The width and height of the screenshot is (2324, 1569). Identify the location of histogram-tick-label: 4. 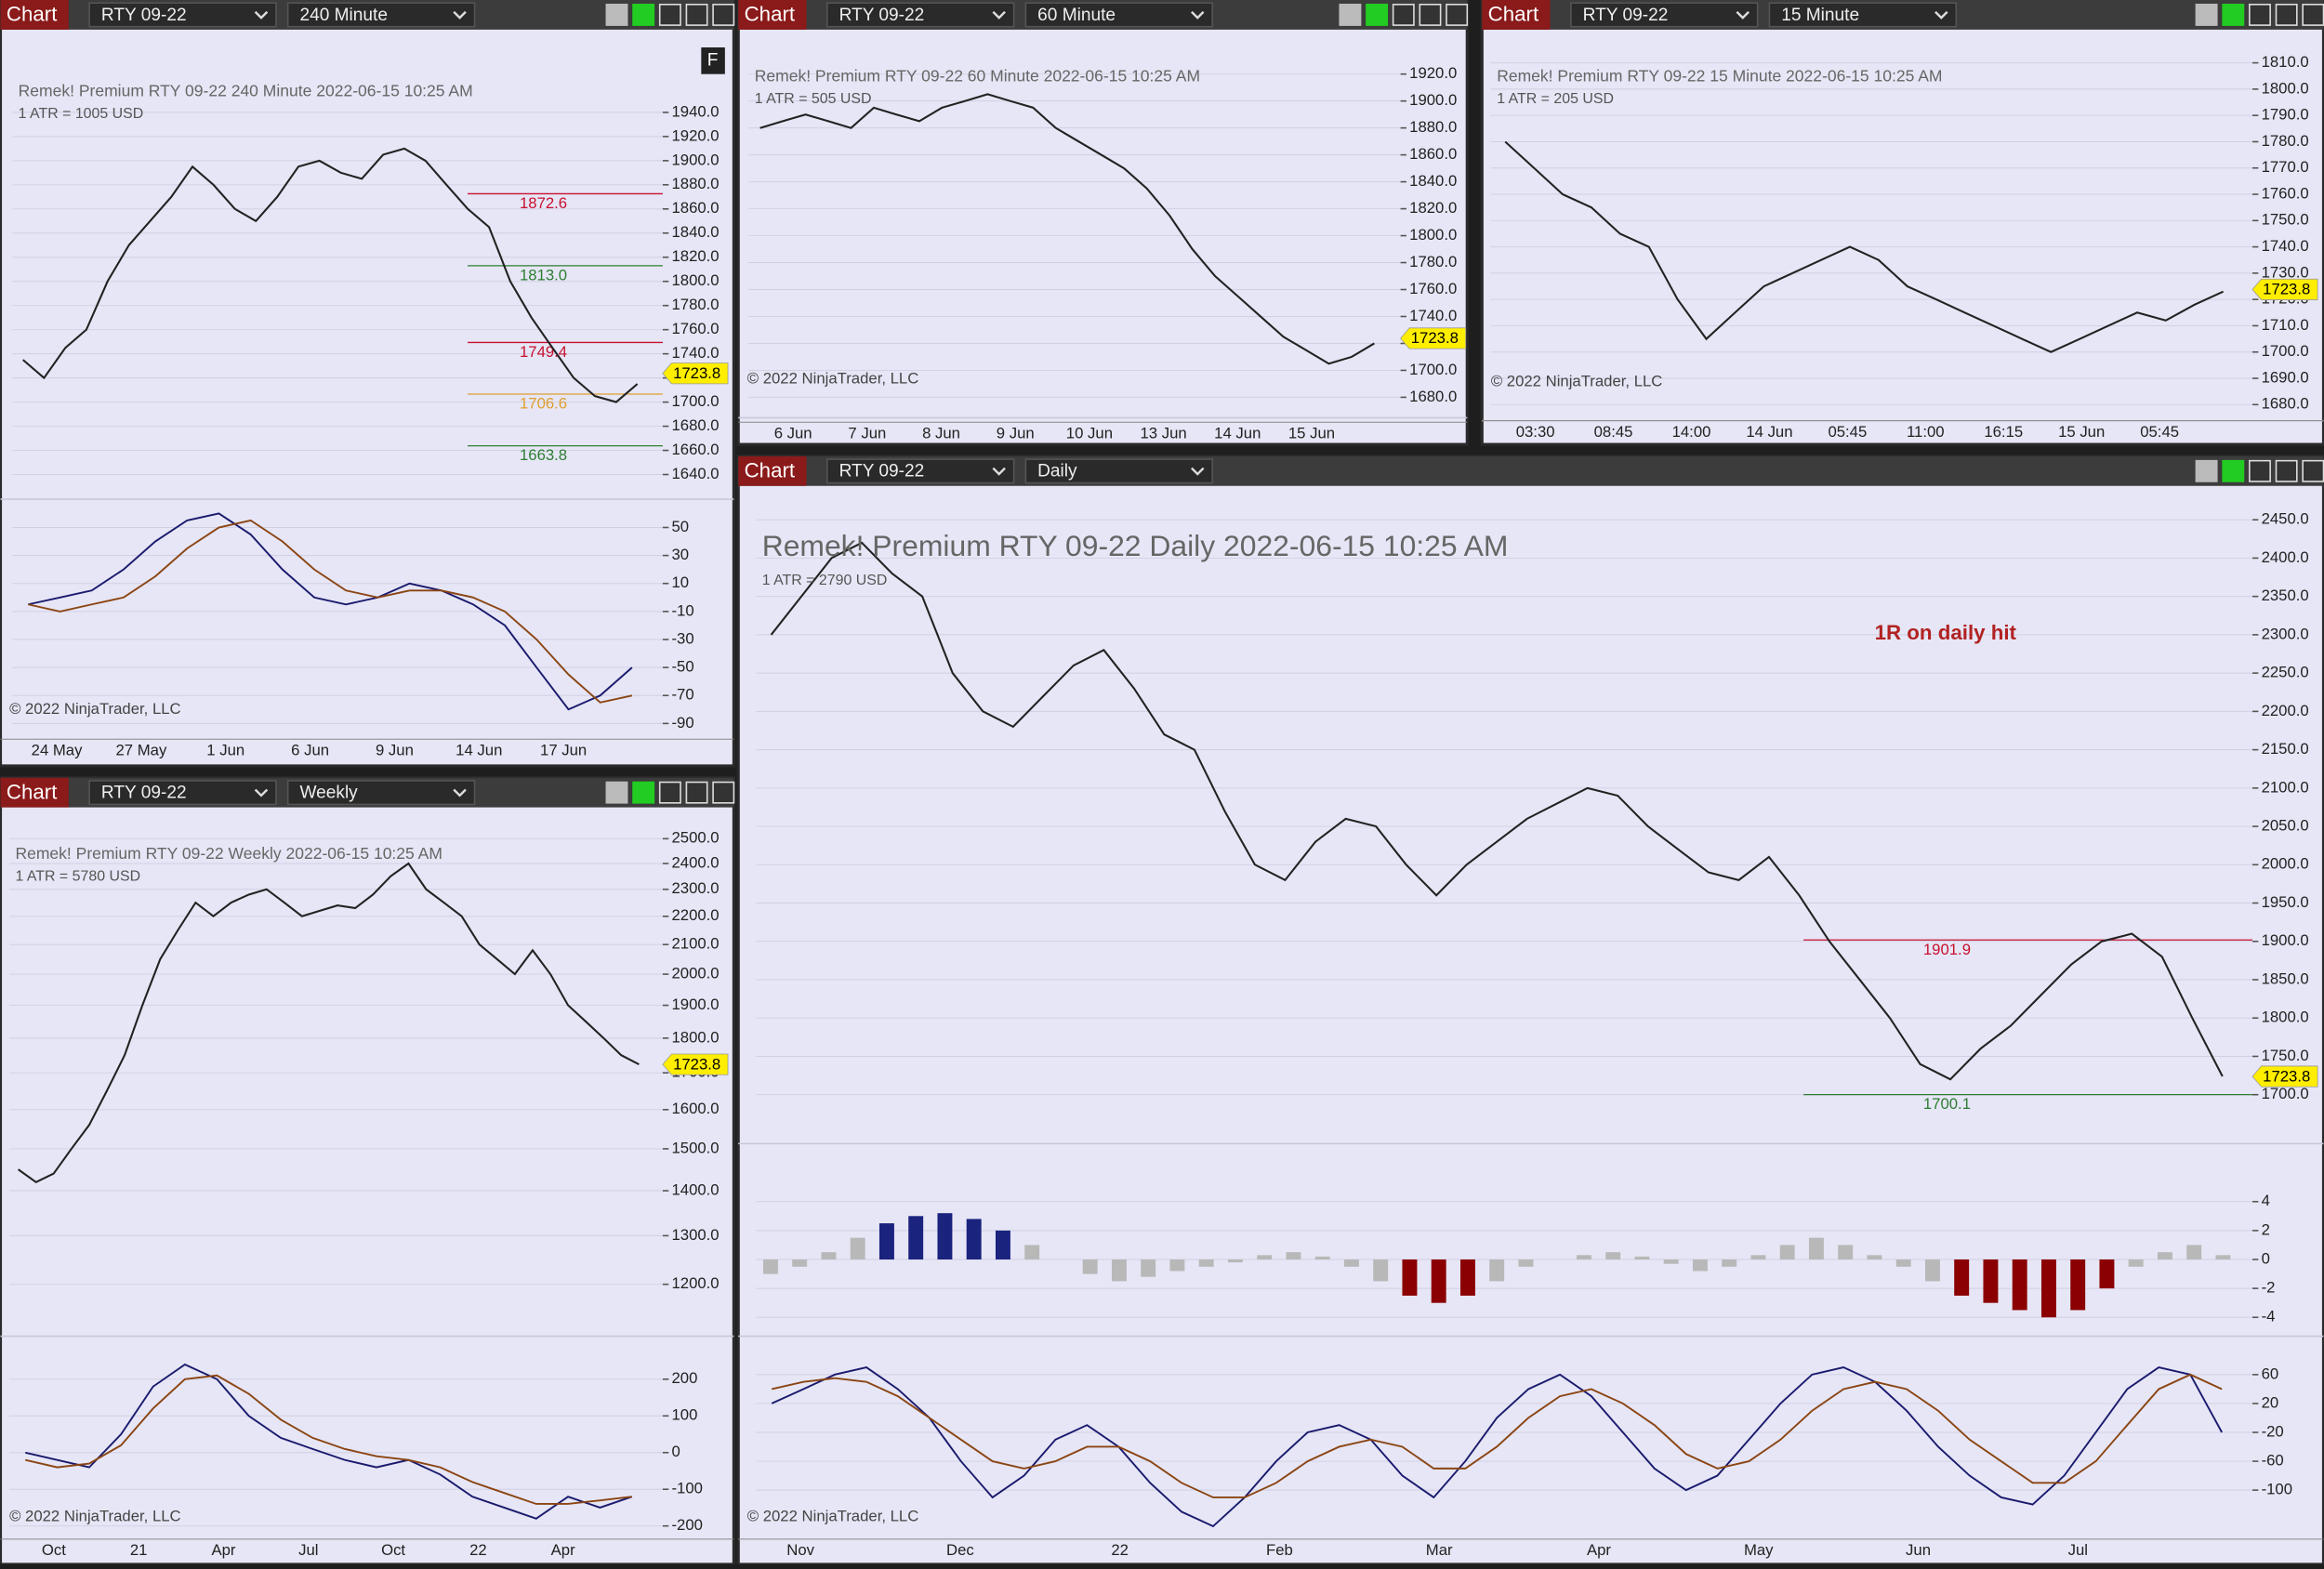
(2266, 1200).